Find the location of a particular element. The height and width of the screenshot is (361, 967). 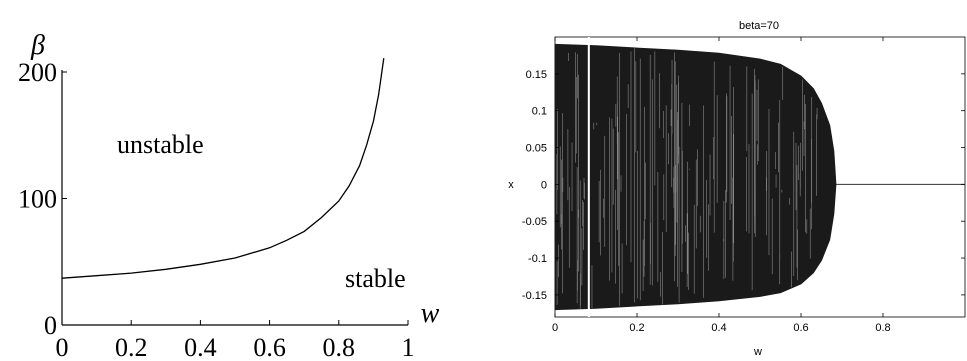

left-x-tick-label: 0.2 is located at coordinates (131, 347).